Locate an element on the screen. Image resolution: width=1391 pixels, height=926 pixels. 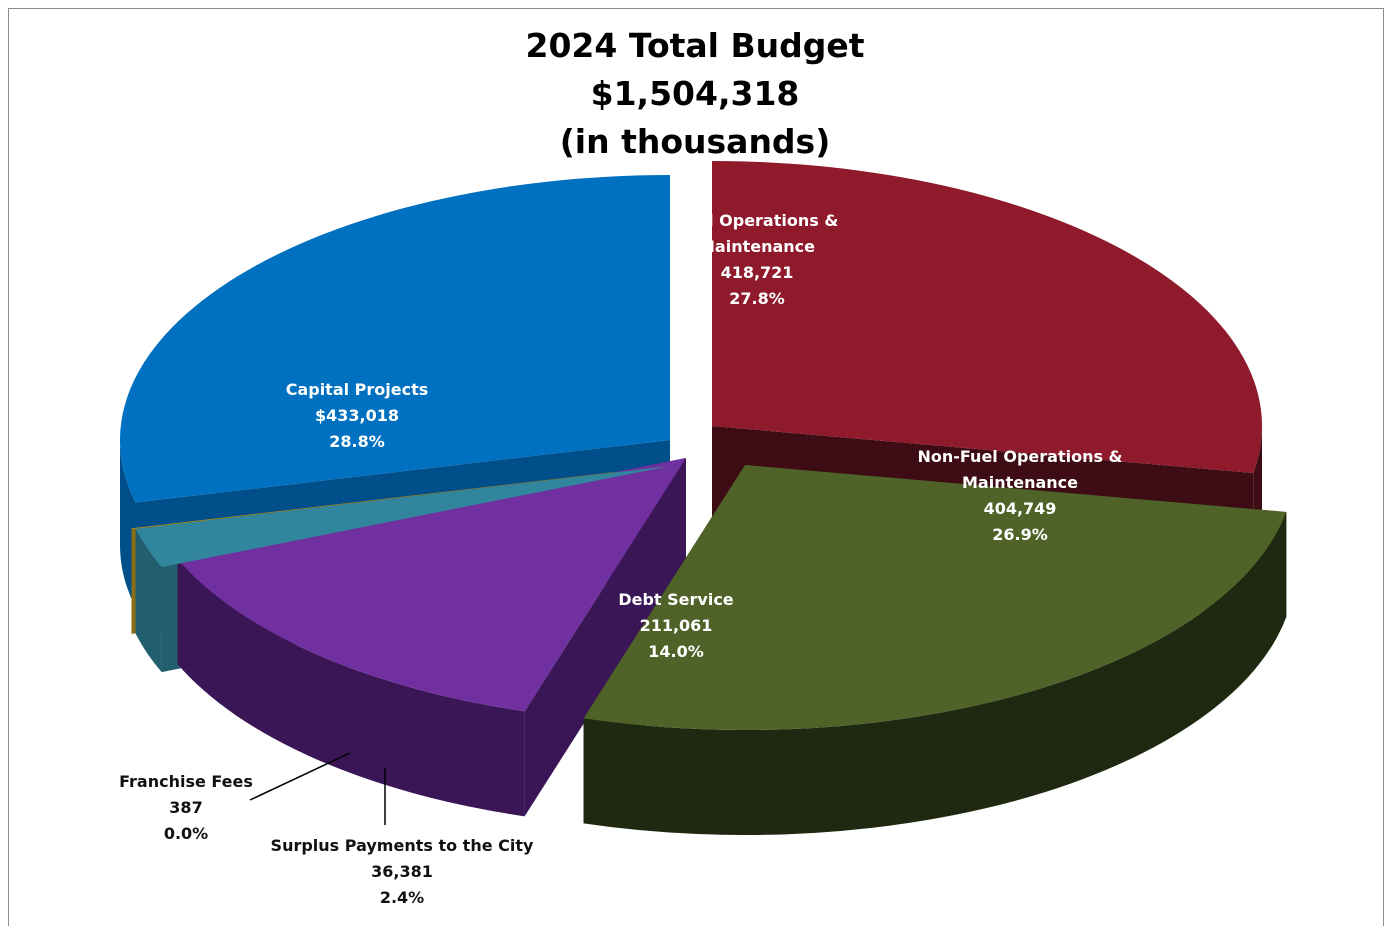
slice-label-2-line-2: 14.0% is located at coordinates (676, 651).